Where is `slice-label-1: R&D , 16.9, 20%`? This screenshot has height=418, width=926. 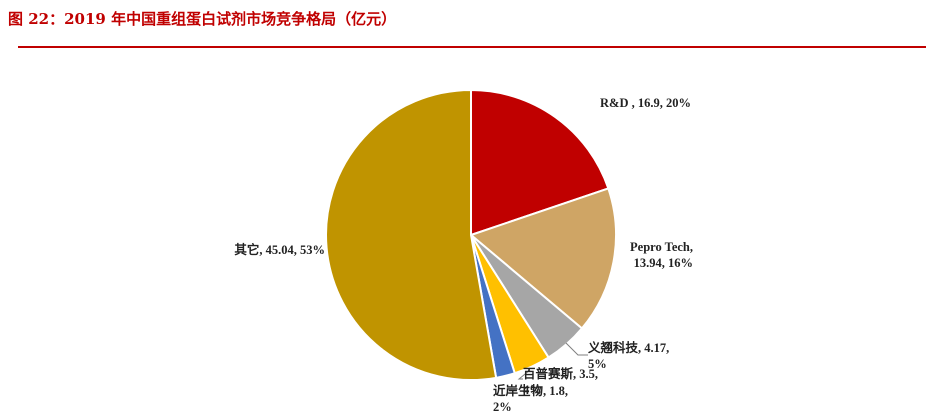 slice-label-1: R&D , 16.9, 20% is located at coordinates (645, 103).